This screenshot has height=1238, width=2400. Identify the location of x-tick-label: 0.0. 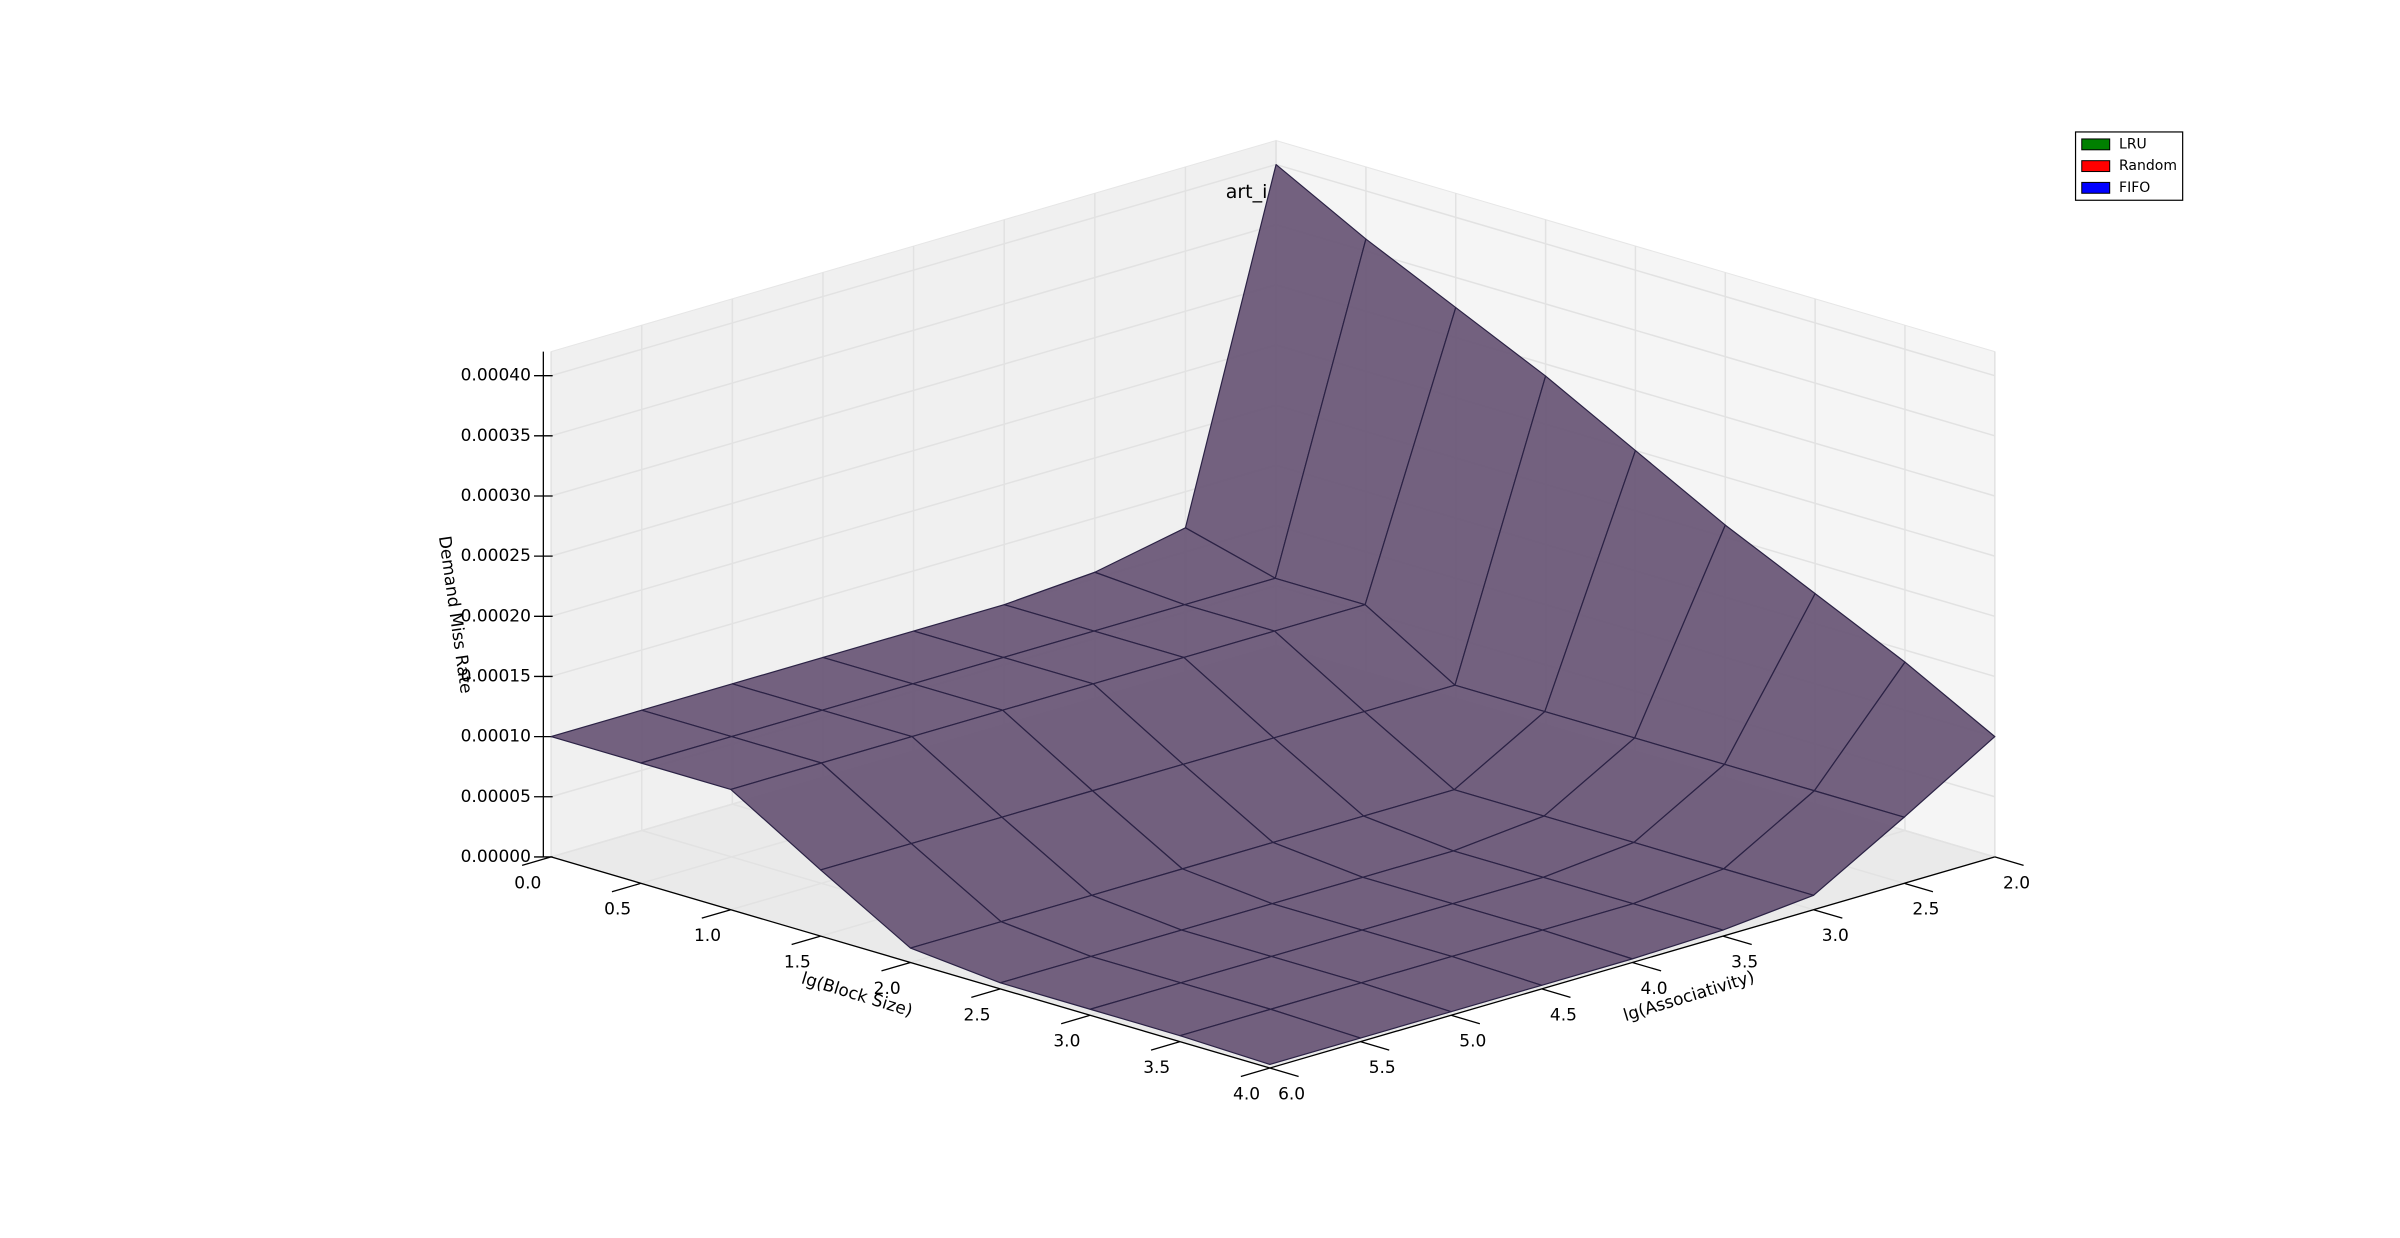
(527, 883).